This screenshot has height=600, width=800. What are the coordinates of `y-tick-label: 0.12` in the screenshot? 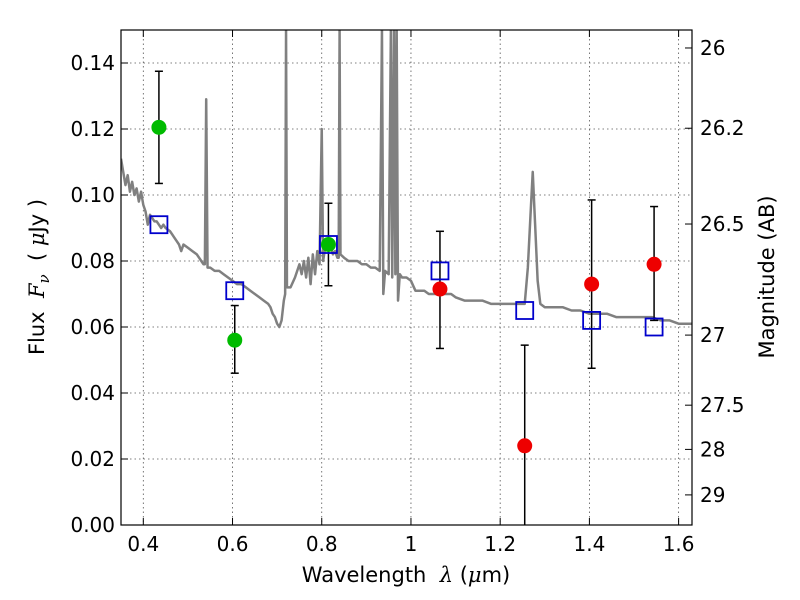 It's located at (92, 129).